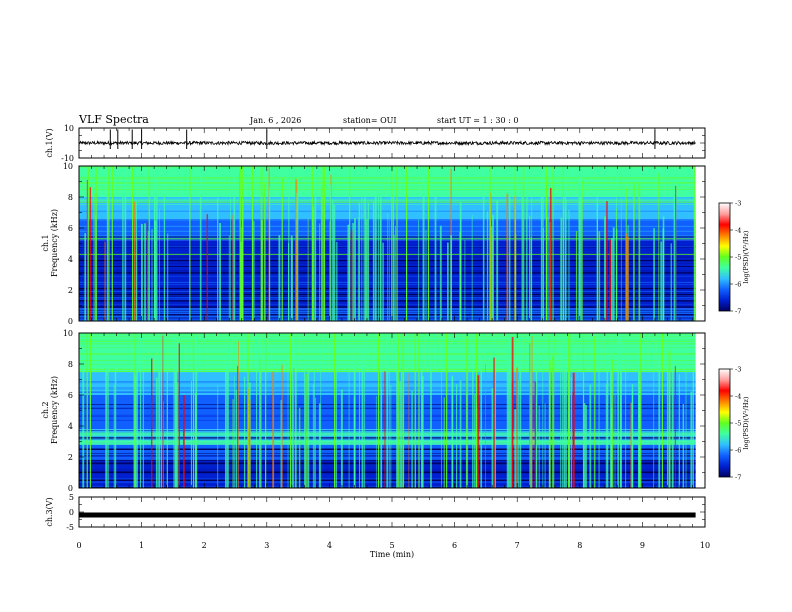 This screenshot has width=792, height=612. What do you see at coordinates (70, 488) in the screenshot?
I see `frequency-tick-label: 0` at bounding box center [70, 488].